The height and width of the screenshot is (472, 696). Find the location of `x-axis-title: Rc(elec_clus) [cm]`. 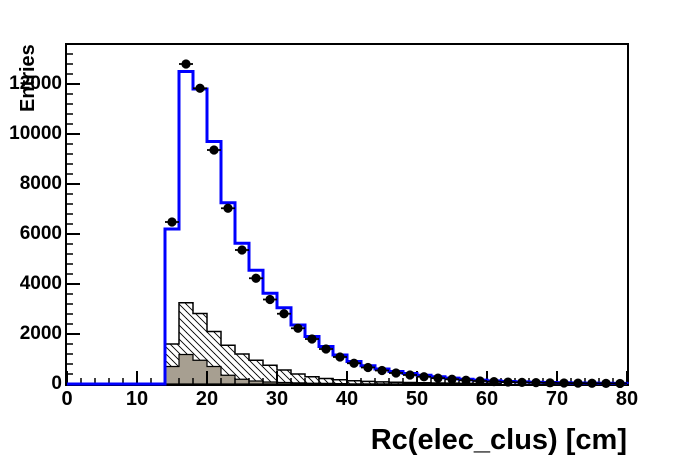

x-axis-title: Rc(elec_clus) [cm] is located at coordinates (498, 440).